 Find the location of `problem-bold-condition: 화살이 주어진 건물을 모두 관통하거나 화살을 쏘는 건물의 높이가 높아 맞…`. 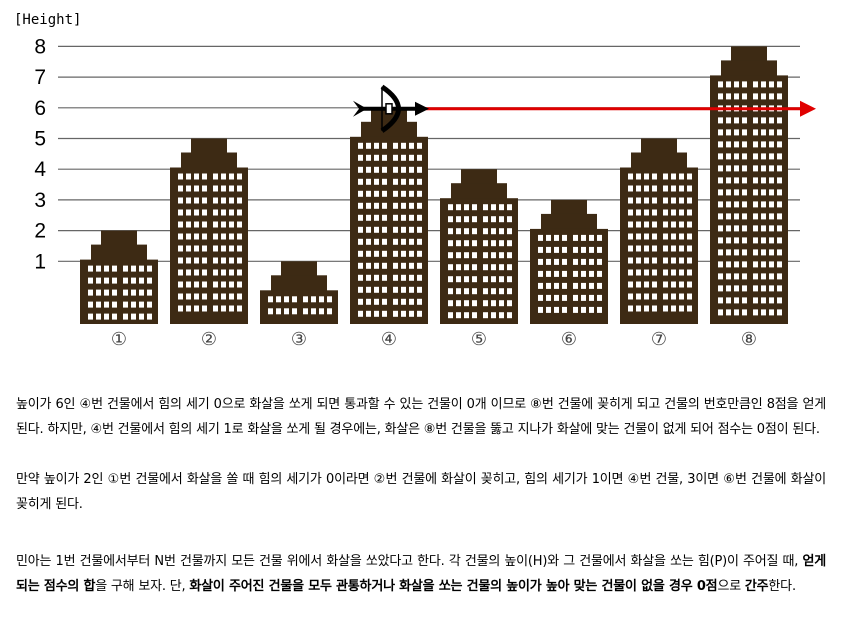

problem-bold-condition: 화살이 주어진 건물을 모두 관통하거나 화살을 쏘는 건물의 높이가 높아 맞… is located at coordinates (453, 586).